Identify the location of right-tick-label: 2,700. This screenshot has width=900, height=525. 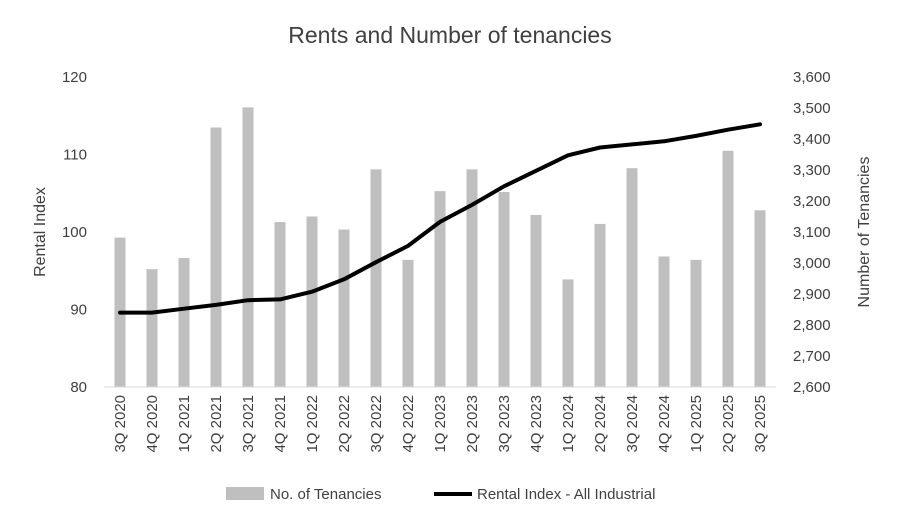
(812, 356).